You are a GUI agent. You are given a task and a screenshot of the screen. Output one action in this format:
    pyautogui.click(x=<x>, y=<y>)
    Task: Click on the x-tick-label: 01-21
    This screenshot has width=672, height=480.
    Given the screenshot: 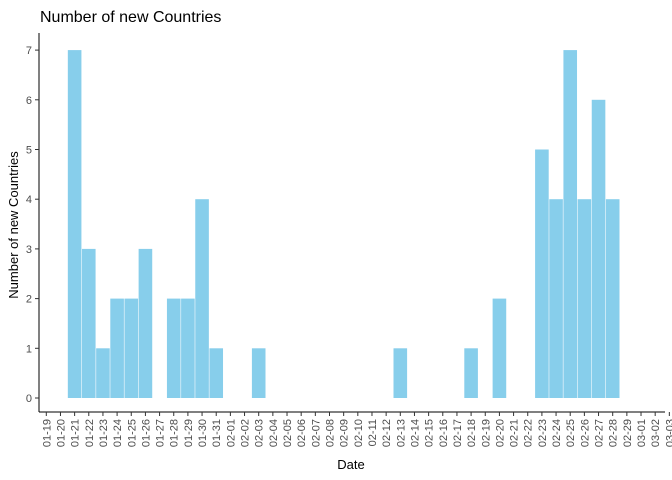 What is the action you would take?
    pyautogui.click(x=76, y=433)
    